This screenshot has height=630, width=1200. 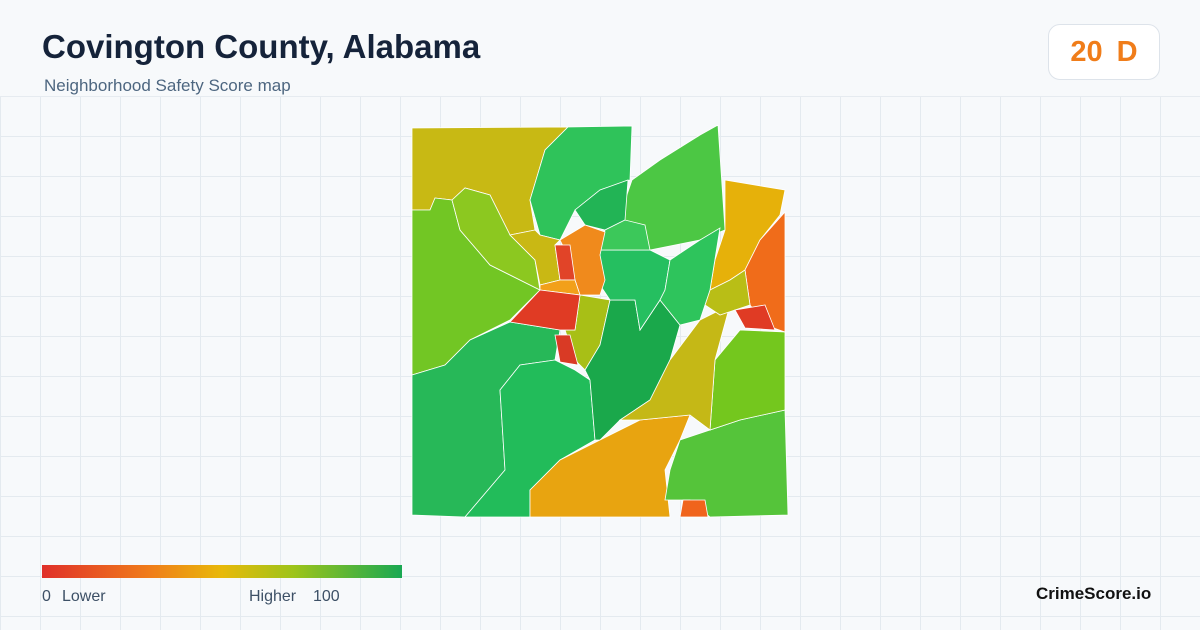 I want to click on title: Covington County, Alabama, so click(x=261, y=46).